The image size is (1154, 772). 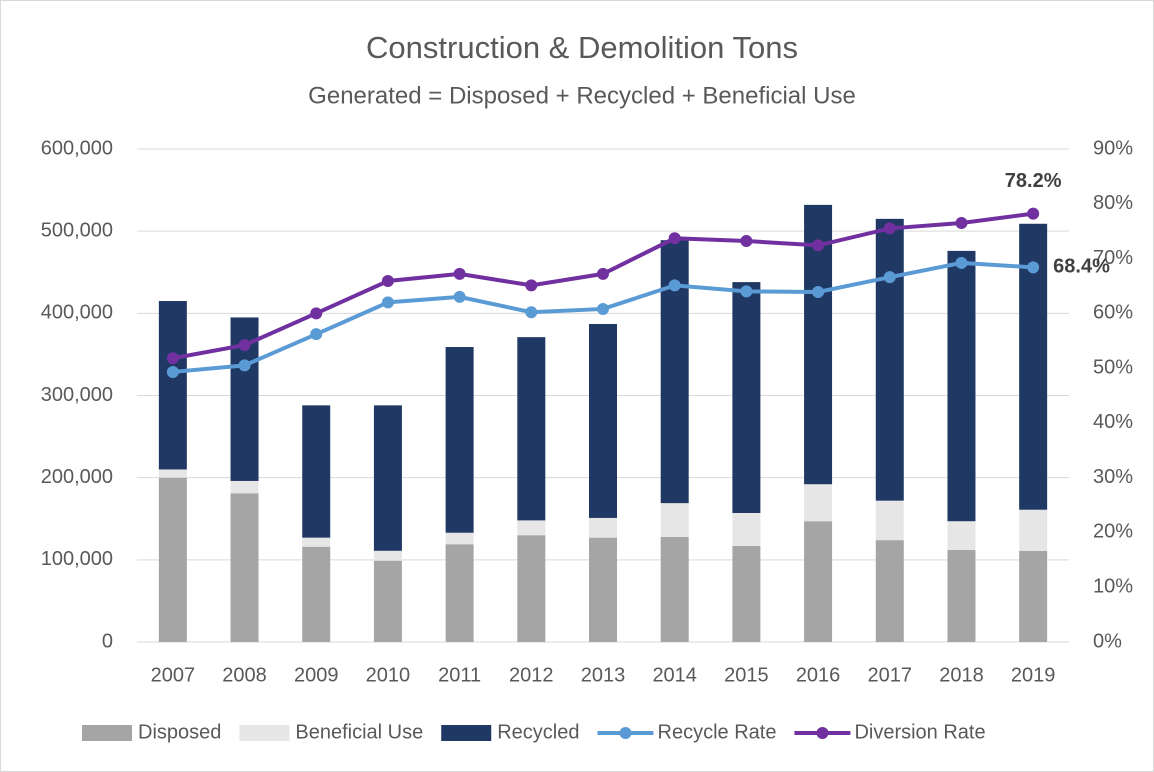 What do you see at coordinates (107, 641) in the screenshot?
I see `y-tick-label: 0` at bounding box center [107, 641].